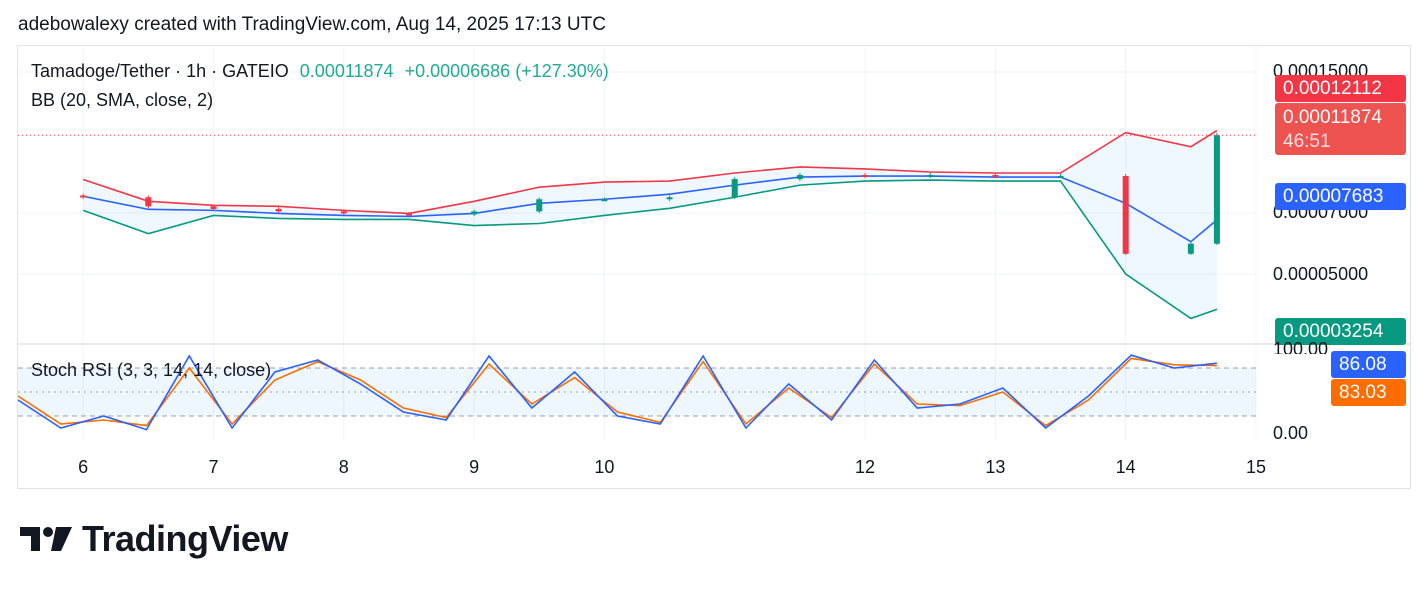  Describe the element at coordinates (122, 100) in the screenshot. I see `bb-legend: BB (20, SMA, close, 2)` at that location.